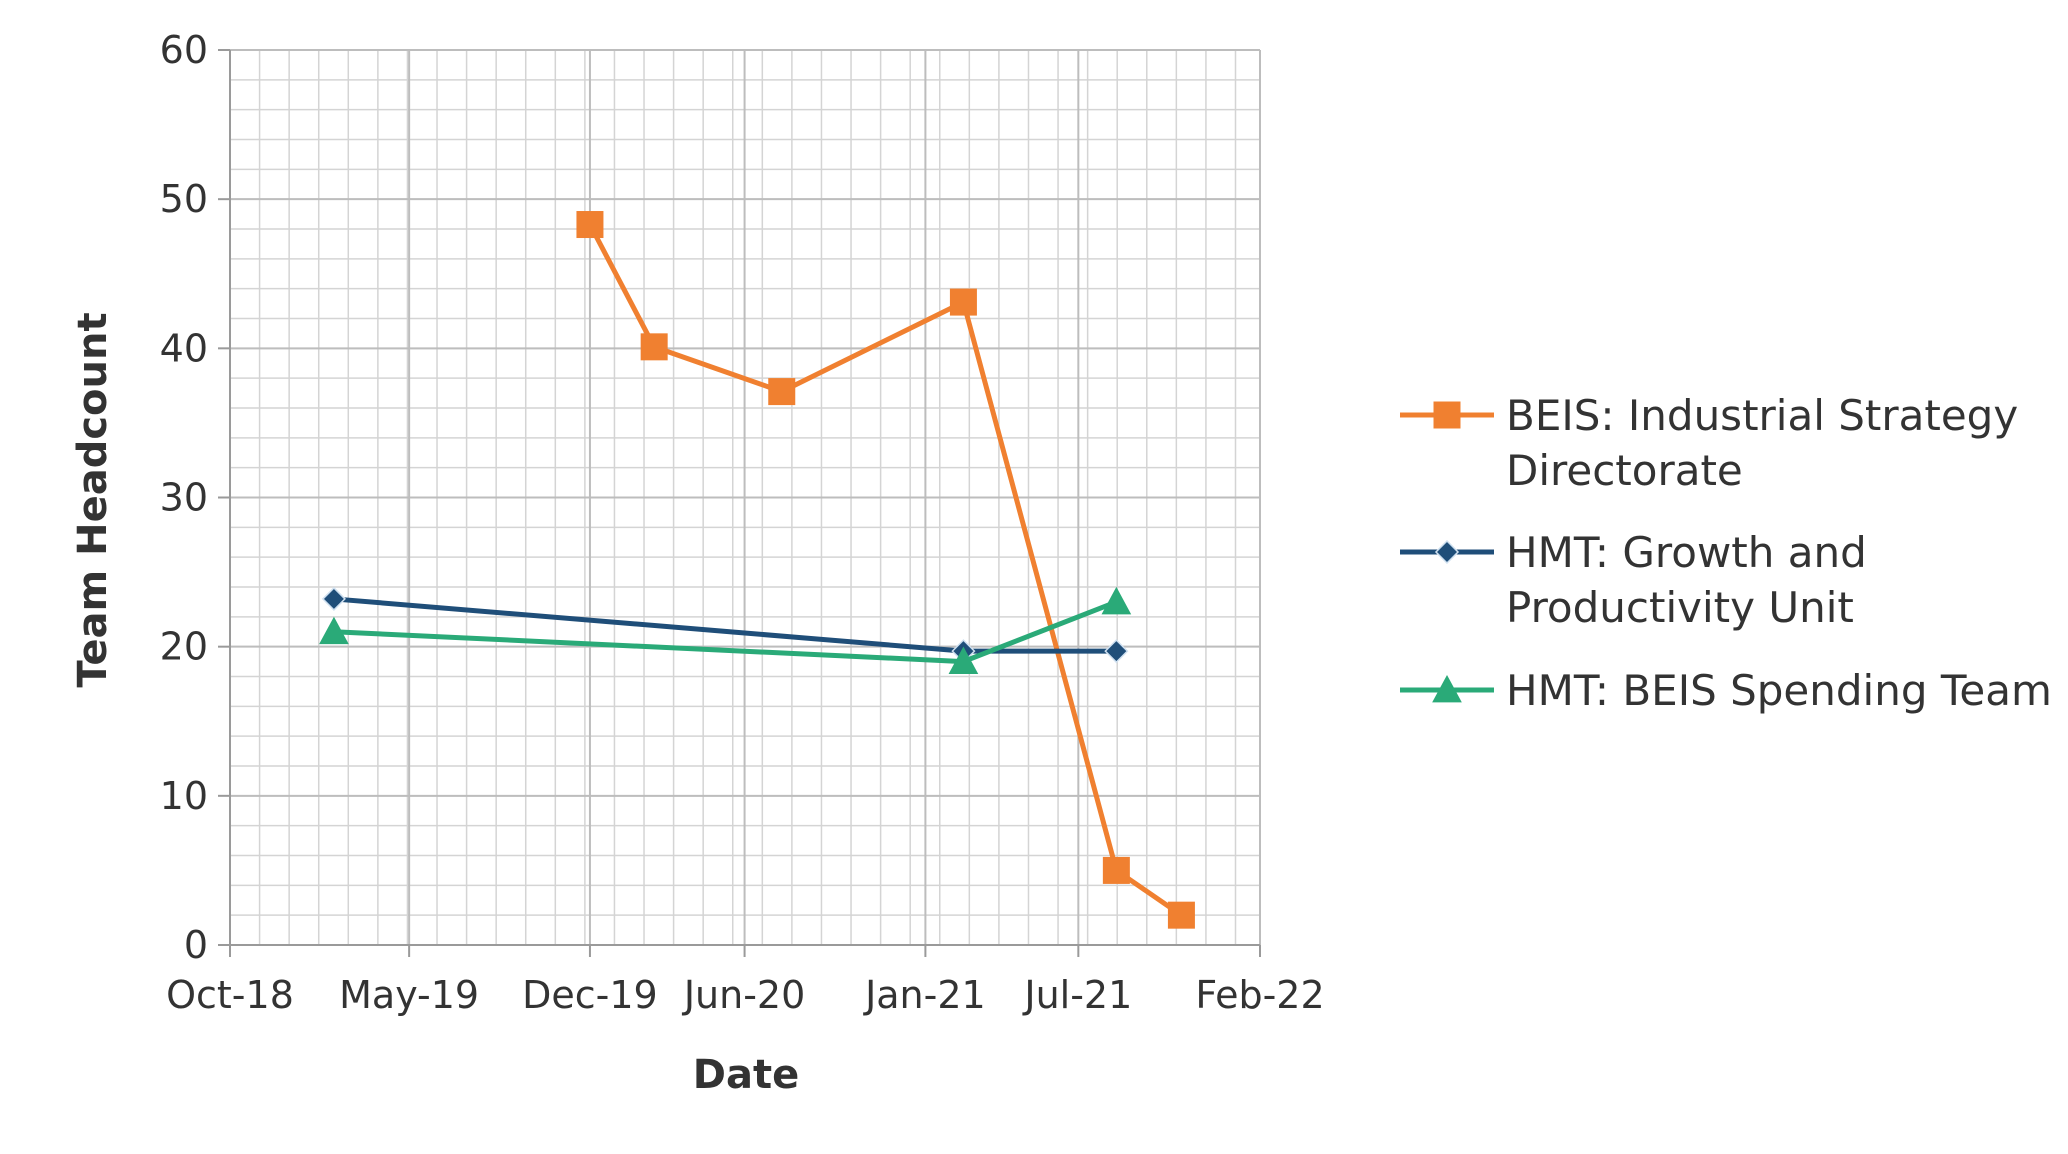 Image resolution: width=2068 pixels, height=1154 pixels. Describe the element at coordinates (1633, 580) in the screenshot. I see `legend-item-1: HMT: Growth and Productivity Unit` at that location.